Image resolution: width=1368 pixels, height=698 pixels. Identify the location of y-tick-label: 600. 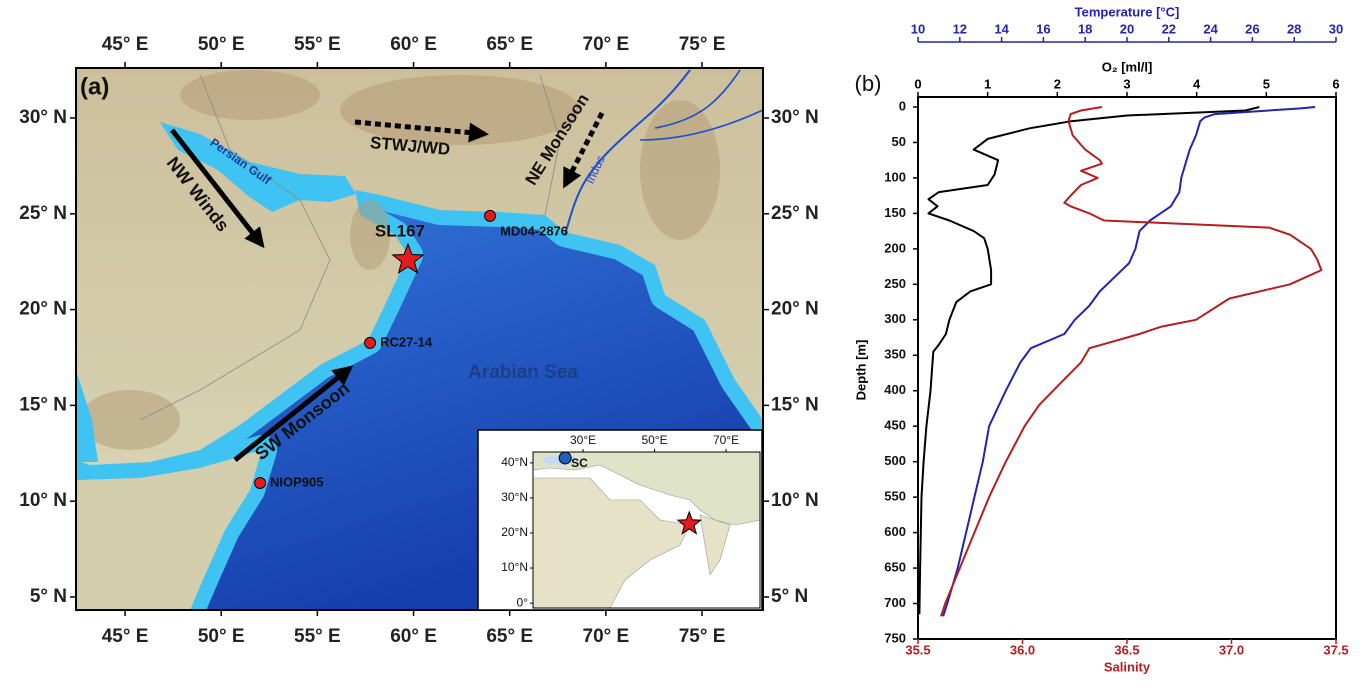
(895, 531).